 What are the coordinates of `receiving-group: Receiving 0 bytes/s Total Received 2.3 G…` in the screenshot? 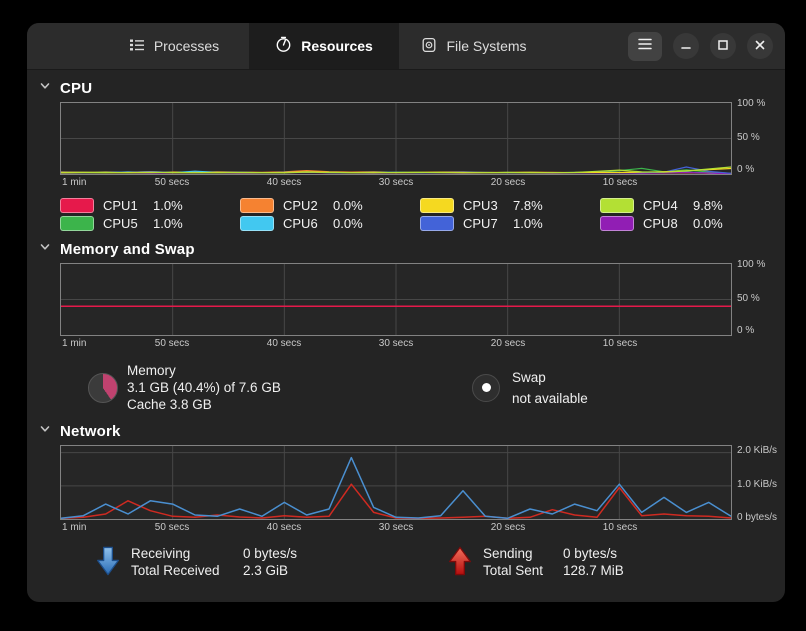 It's located at (271, 562).